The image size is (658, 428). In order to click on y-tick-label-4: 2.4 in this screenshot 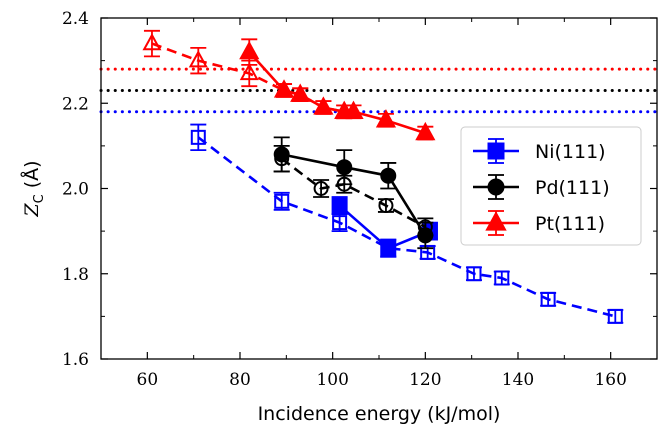, I will do `click(75, 19)`.